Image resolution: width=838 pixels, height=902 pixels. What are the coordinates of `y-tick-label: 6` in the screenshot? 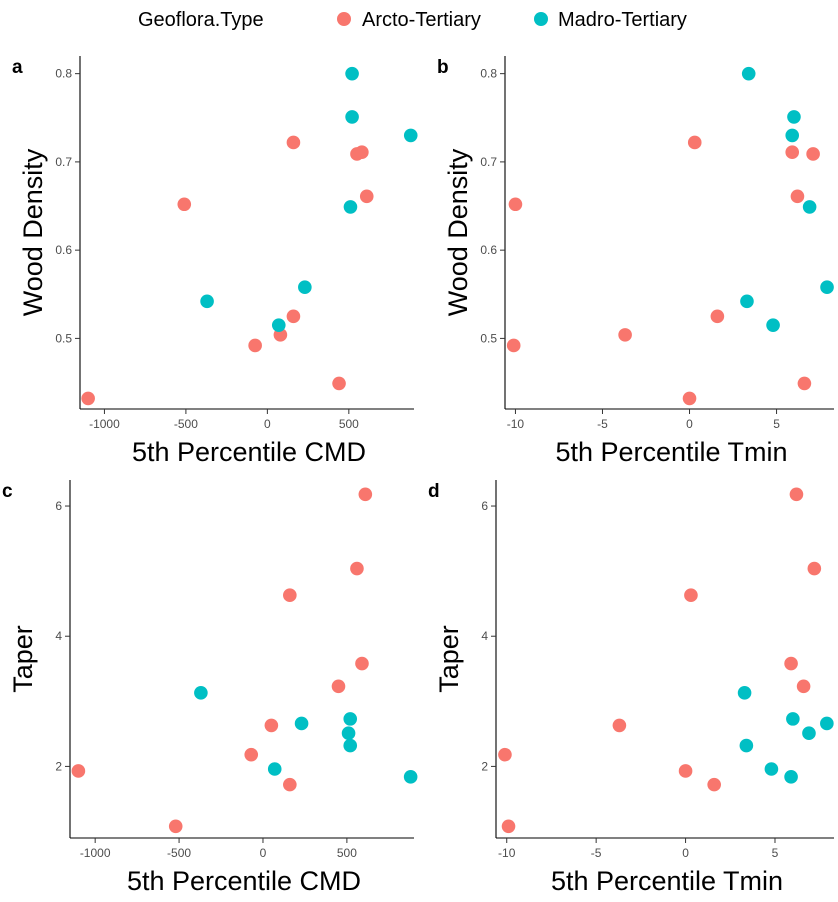 It's located at (58, 506).